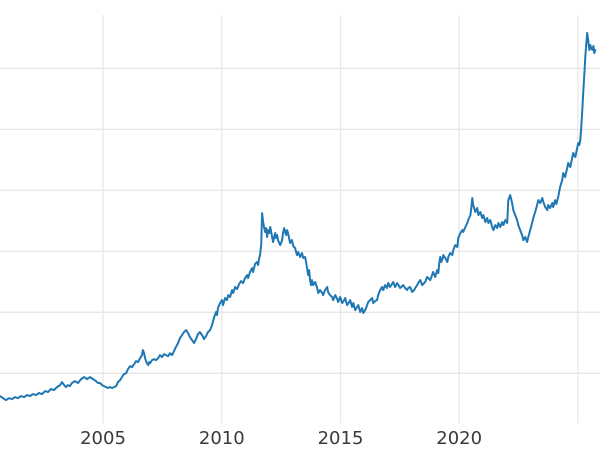  I want to click on x-axis-tick-label: 2005, so click(103, 438).